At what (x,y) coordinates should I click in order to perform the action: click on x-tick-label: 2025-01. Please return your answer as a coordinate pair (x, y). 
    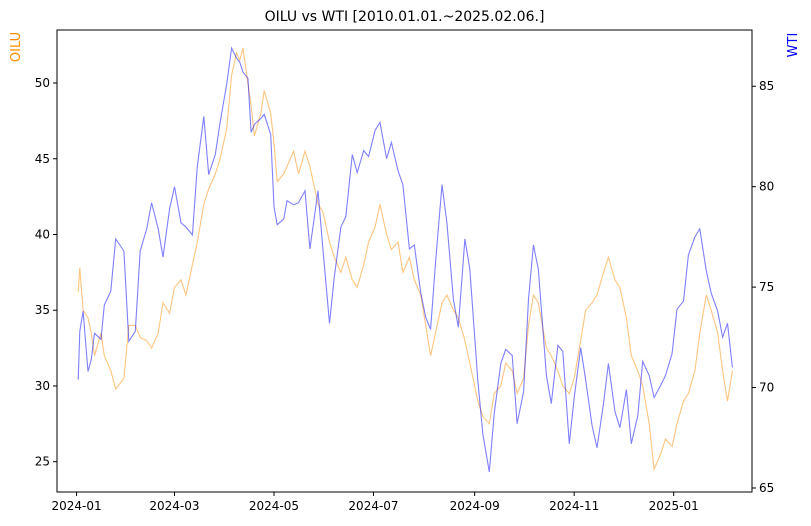
    Looking at the image, I should click on (674, 506).